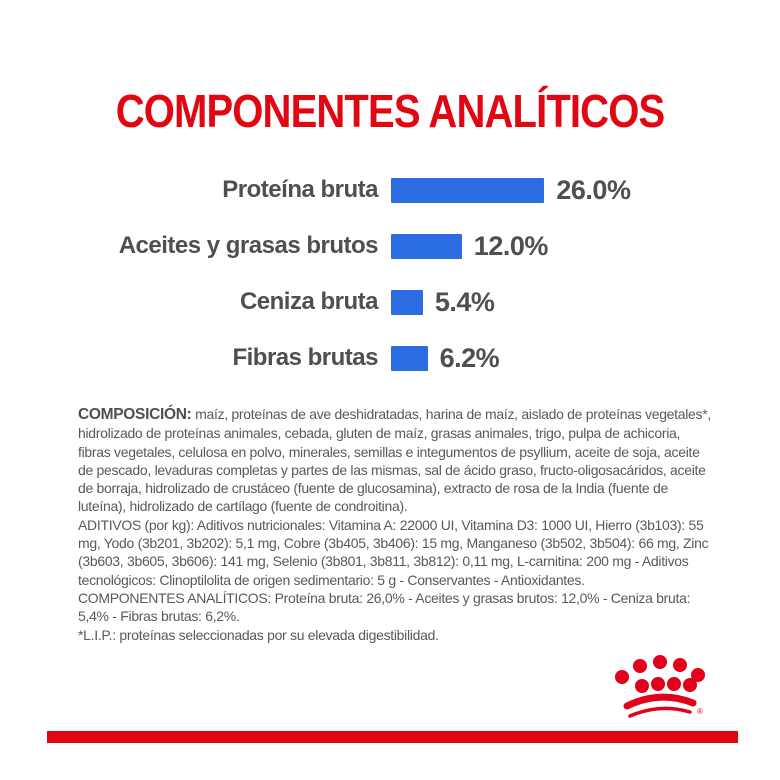 This screenshot has width=780, height=780. I want to click on chart-row: Proteína bruta 26.0%, so click(390, 190).